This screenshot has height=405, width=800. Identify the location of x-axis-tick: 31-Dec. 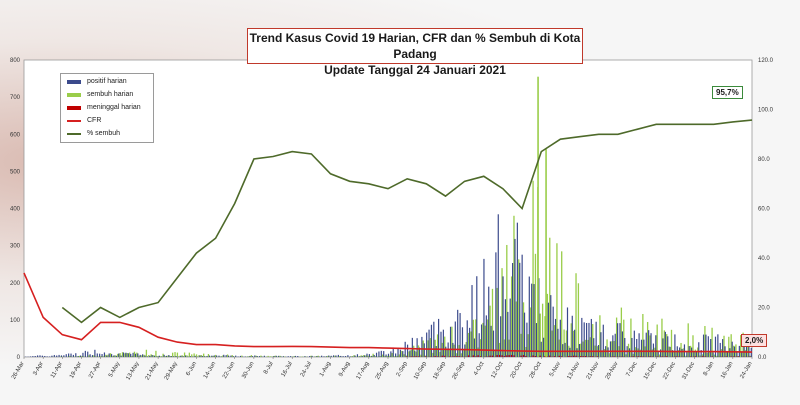
(688, 371).